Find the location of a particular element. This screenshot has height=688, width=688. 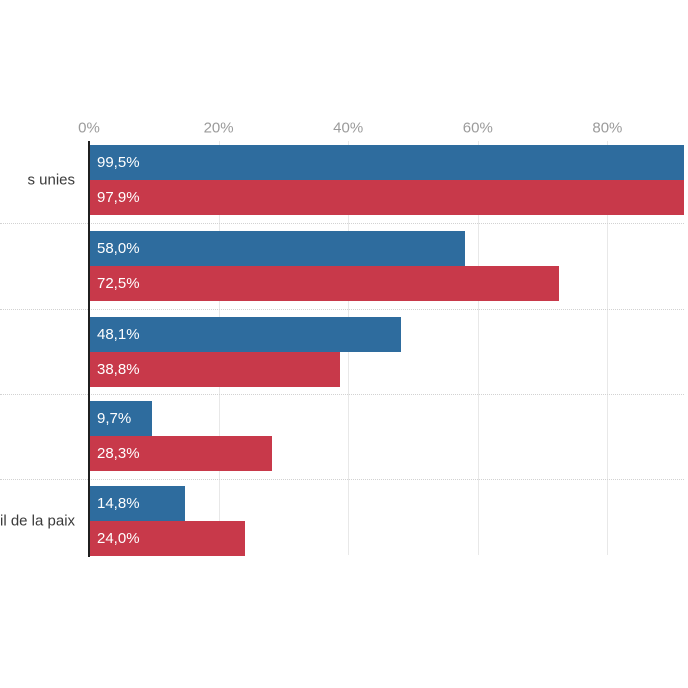

x-tick-label: 0% is located at coordinates (89, 128).